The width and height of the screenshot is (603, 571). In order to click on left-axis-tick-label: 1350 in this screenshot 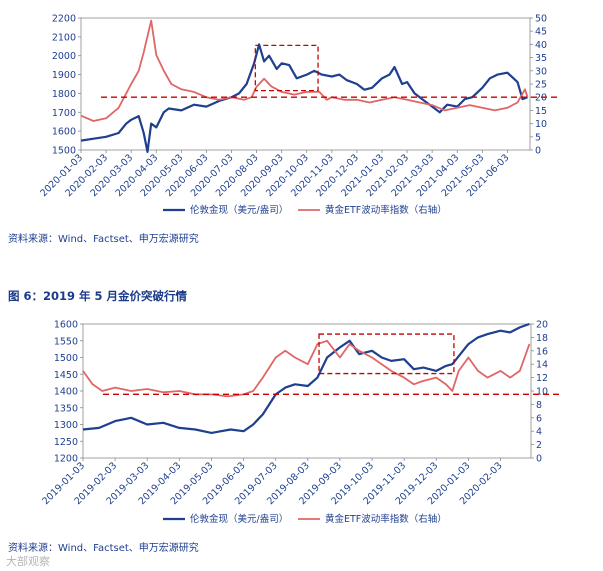, I will do `click(66, 408)`.